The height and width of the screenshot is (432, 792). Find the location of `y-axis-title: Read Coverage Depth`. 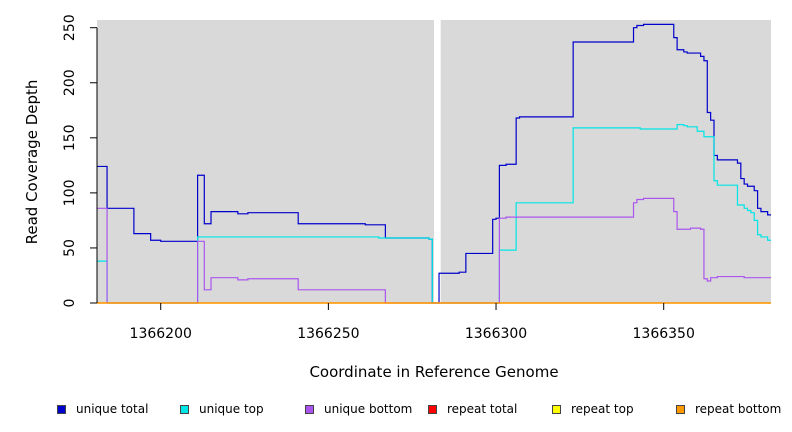

y-axis-title: Read Coverage Depth is located at coordinates (32, 162).